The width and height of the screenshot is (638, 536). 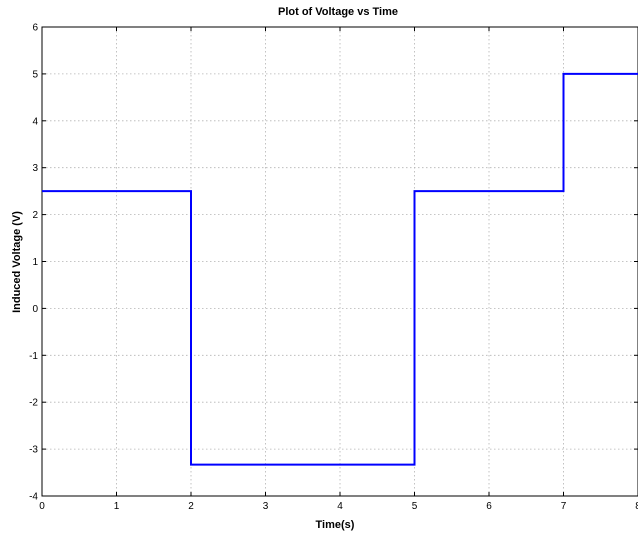 I want to click on y-tick-label: -4, so click(x=33, y=497).